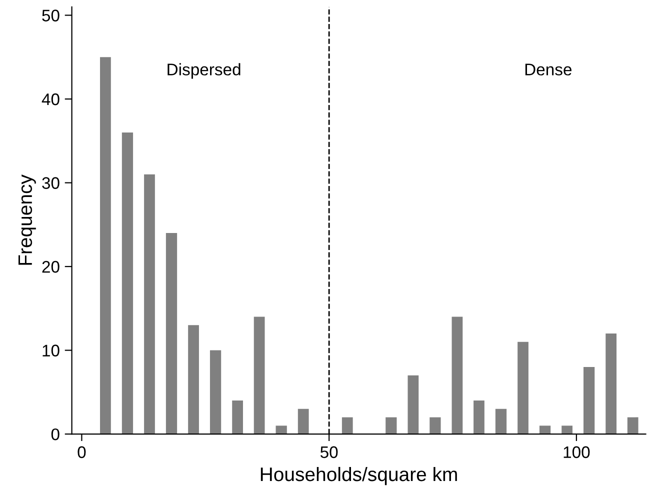 The width and height of the screenshot is (647, 491). What do you see at coordinates (51, 16) in the screenshot?
I see `y-tick-label: 50` at bounding box center [51, 16].